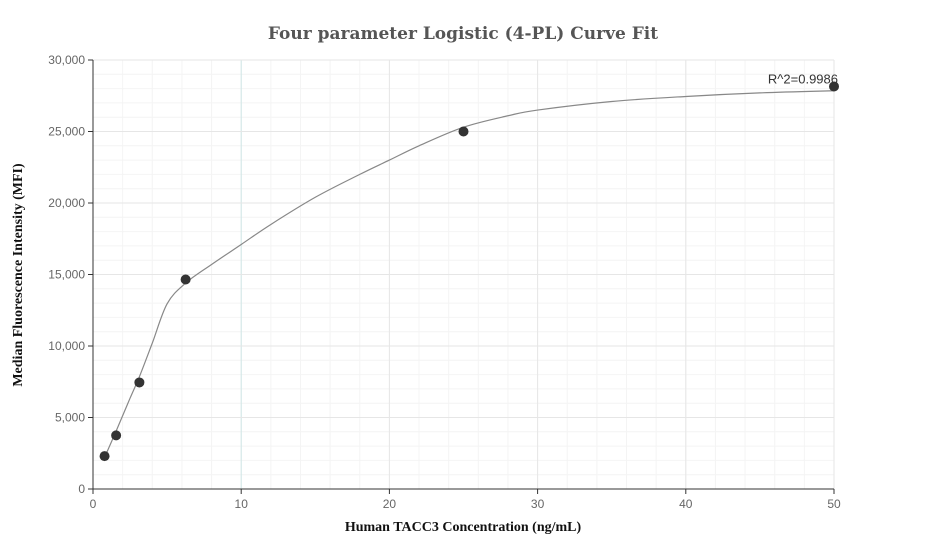 Image resolution: width=927 pixels, height=560 pixels. I want to click on x-tick-label: 20, so click(390, 504).